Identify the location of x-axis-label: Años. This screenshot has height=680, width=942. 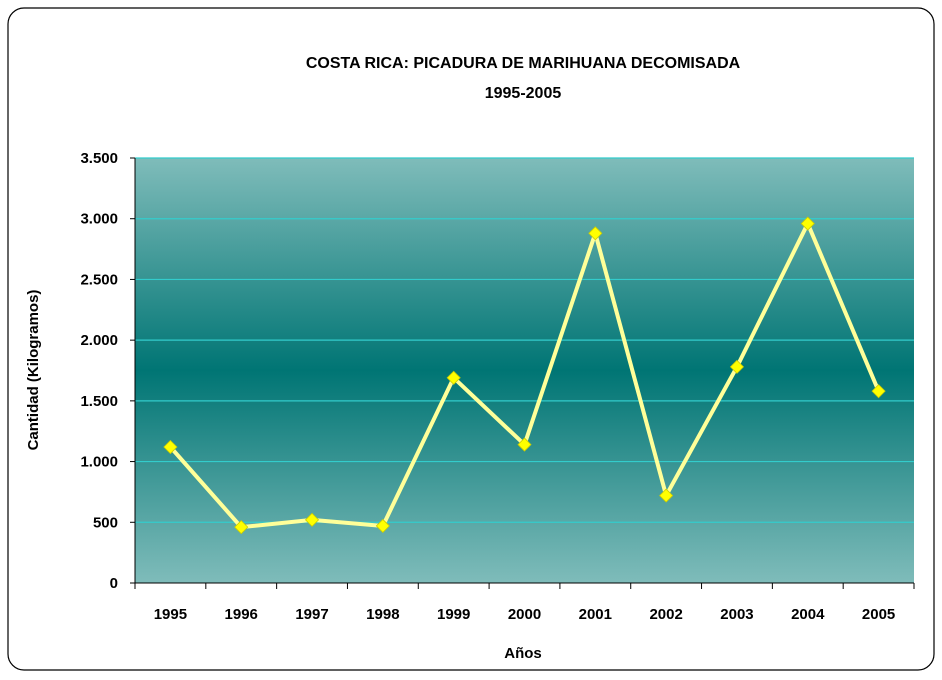
(523, 653).